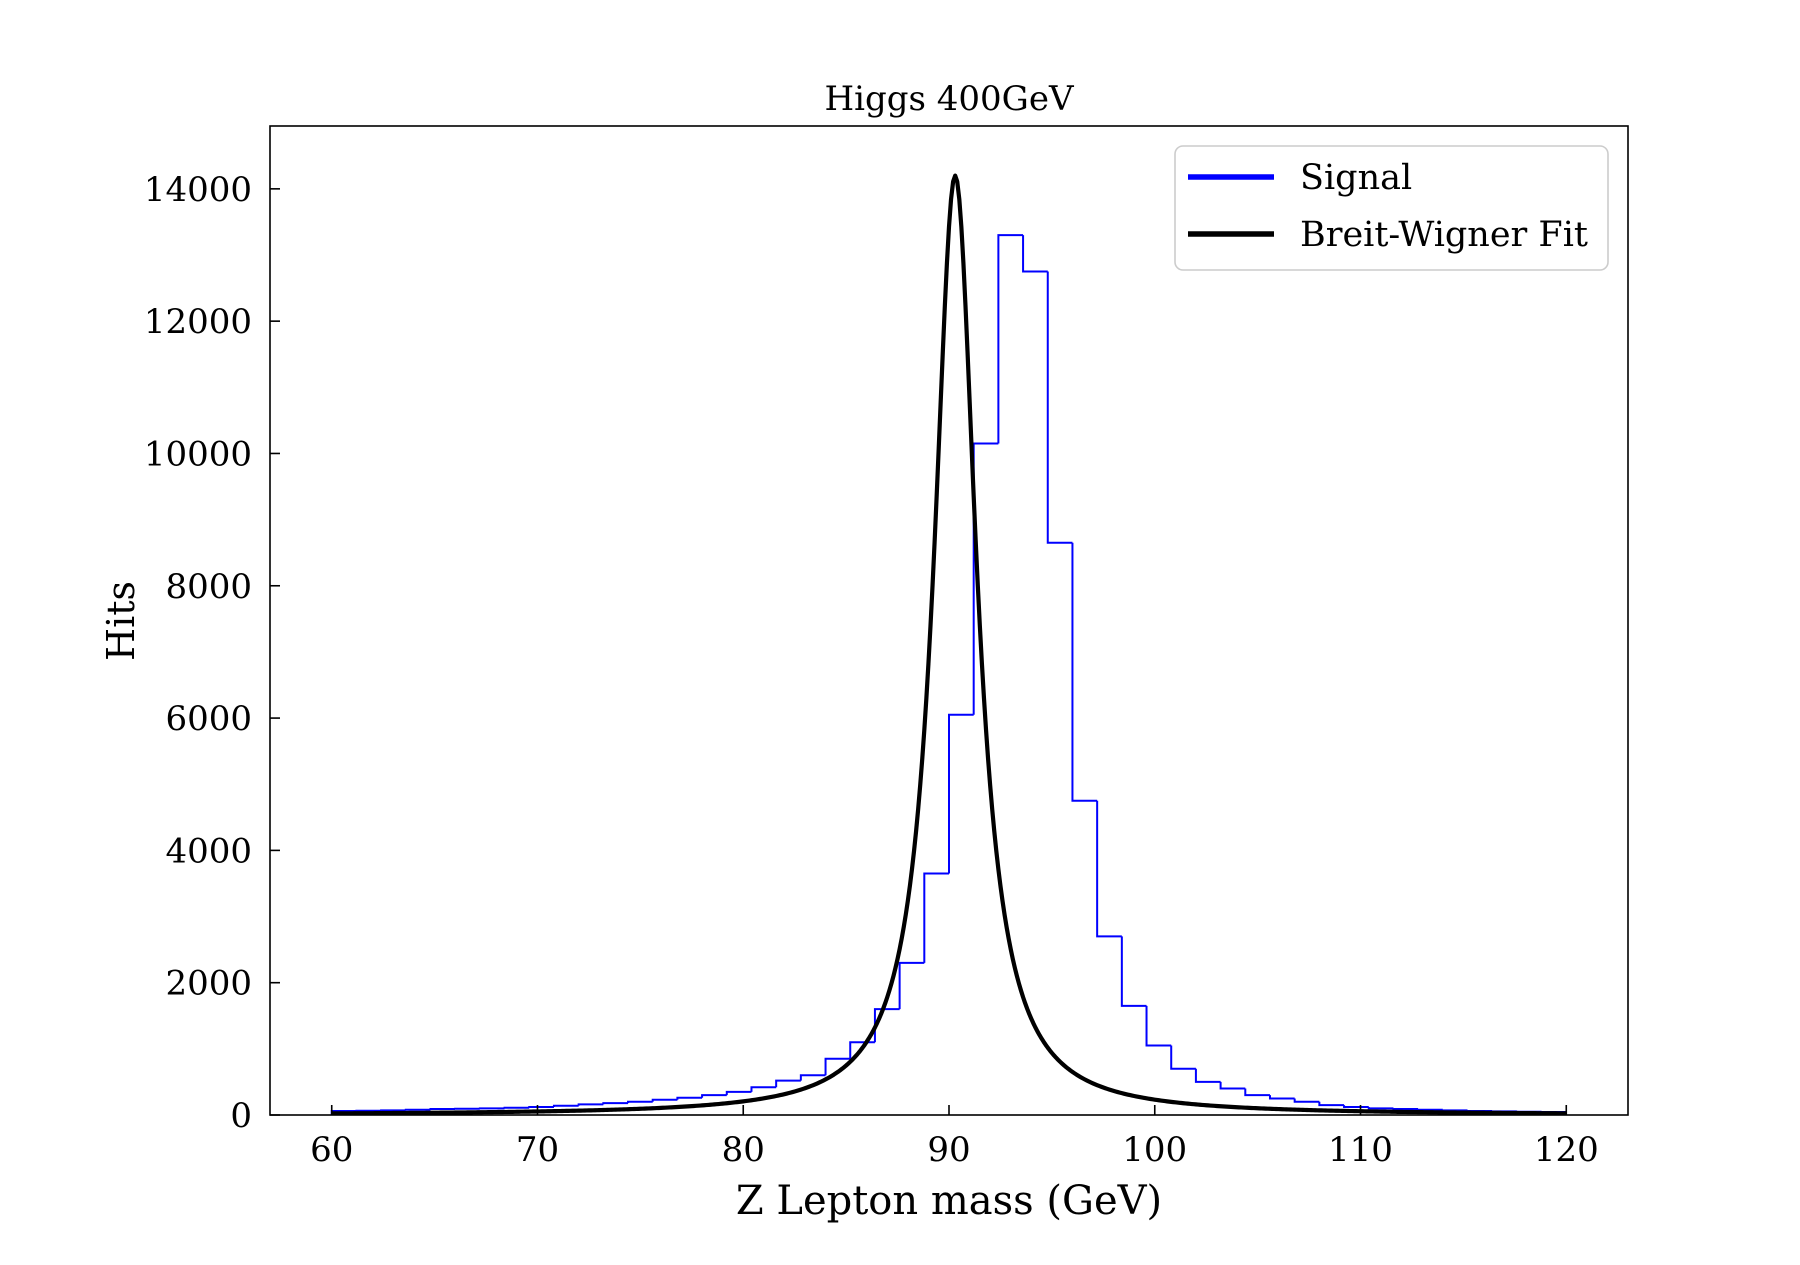 This screenshot has width=1800, height=1265. I want to click on legend-label-signal: Signal, so click(1356, 178).